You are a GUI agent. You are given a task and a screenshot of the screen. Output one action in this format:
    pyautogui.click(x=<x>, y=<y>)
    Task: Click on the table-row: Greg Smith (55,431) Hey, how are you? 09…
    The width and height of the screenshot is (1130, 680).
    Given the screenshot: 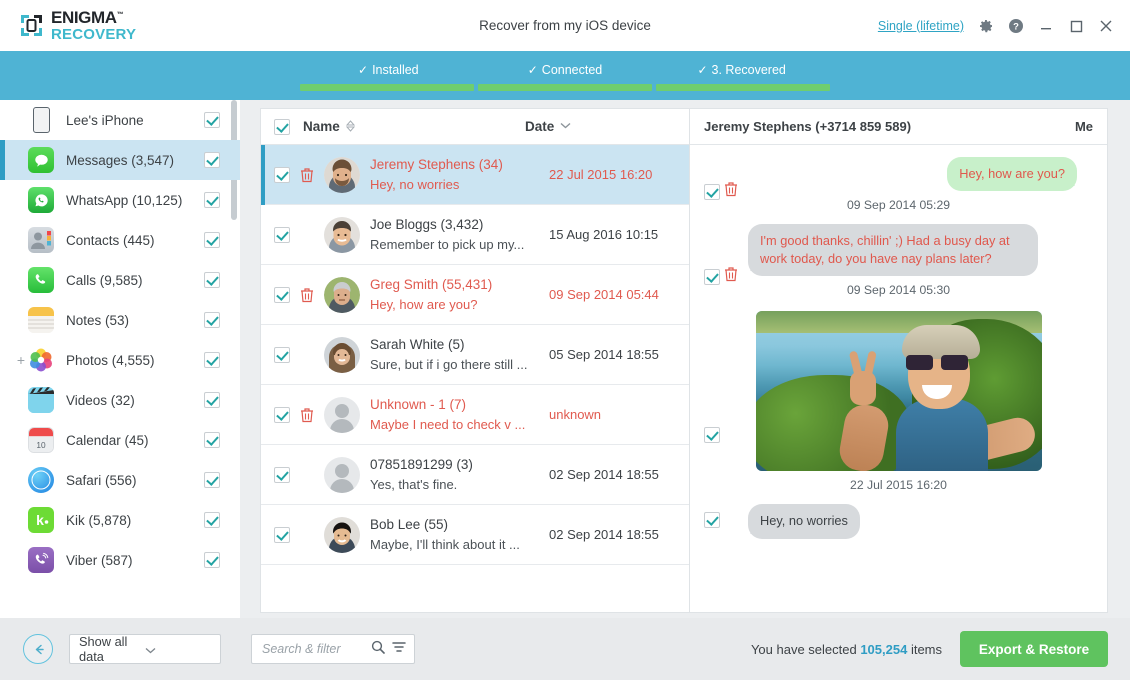 What is the action you would take?
    pyautogui.click(x=475, y=295)
    